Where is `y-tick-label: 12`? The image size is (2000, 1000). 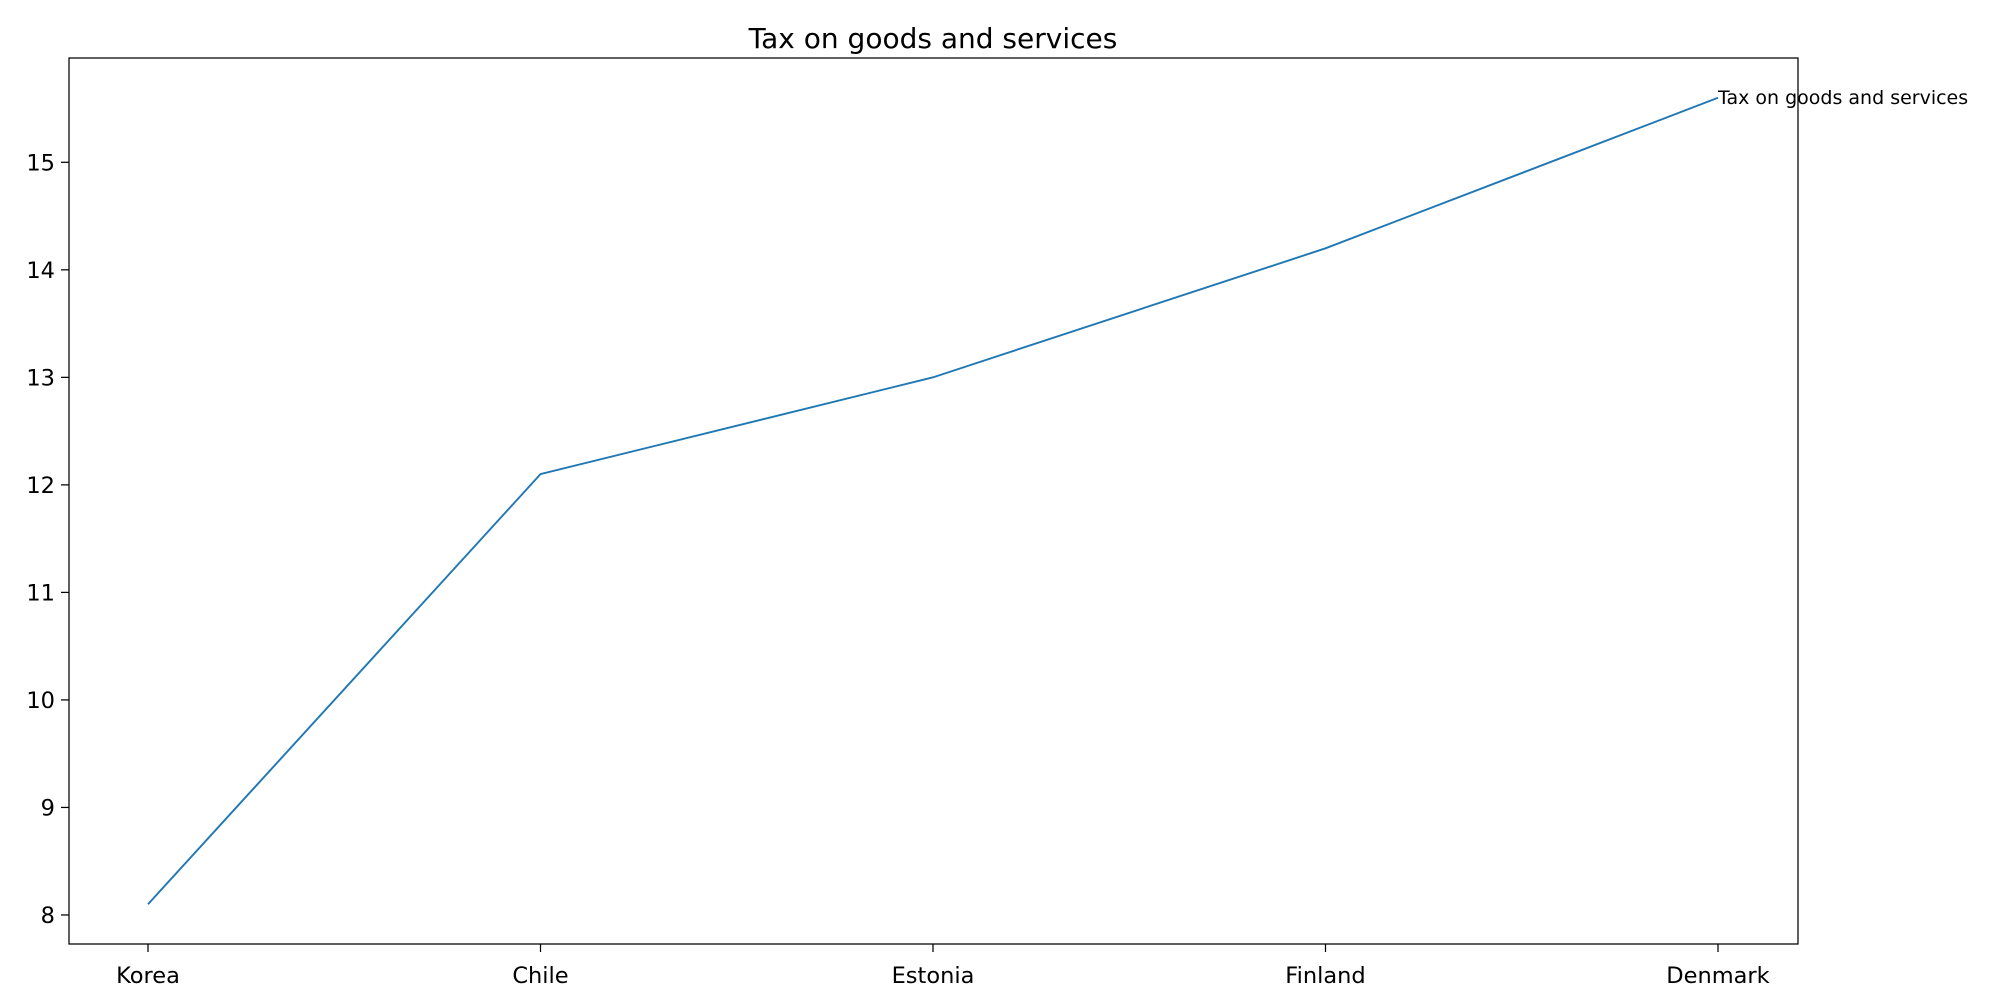 y-tick-label: 12 is located at coordinates (40, 486).